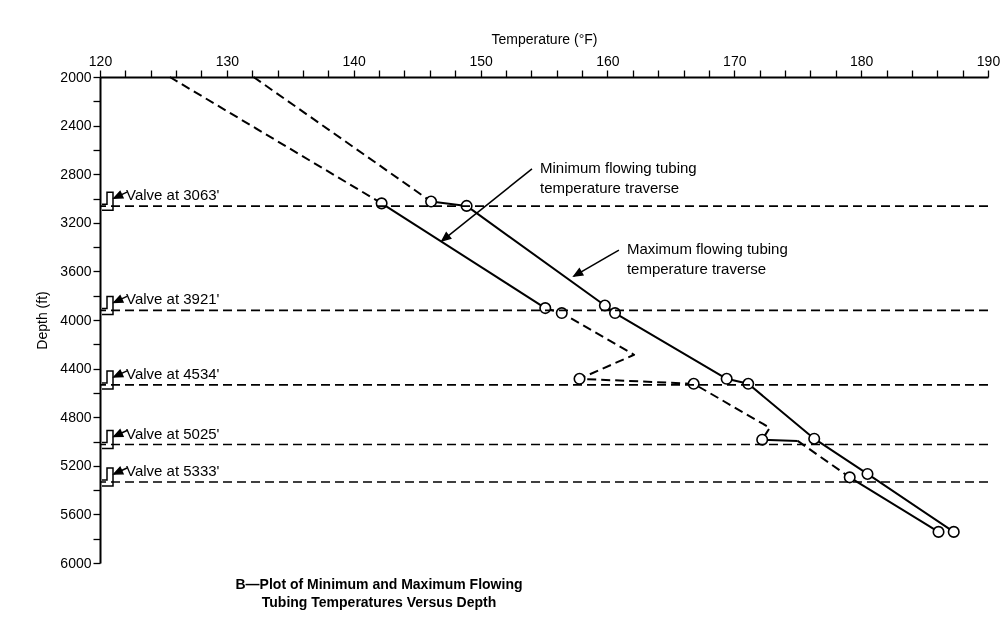 The height and width of the screenshot is (617, 1006). I want to click on y-tick-label: 5600, so click(76, 513).